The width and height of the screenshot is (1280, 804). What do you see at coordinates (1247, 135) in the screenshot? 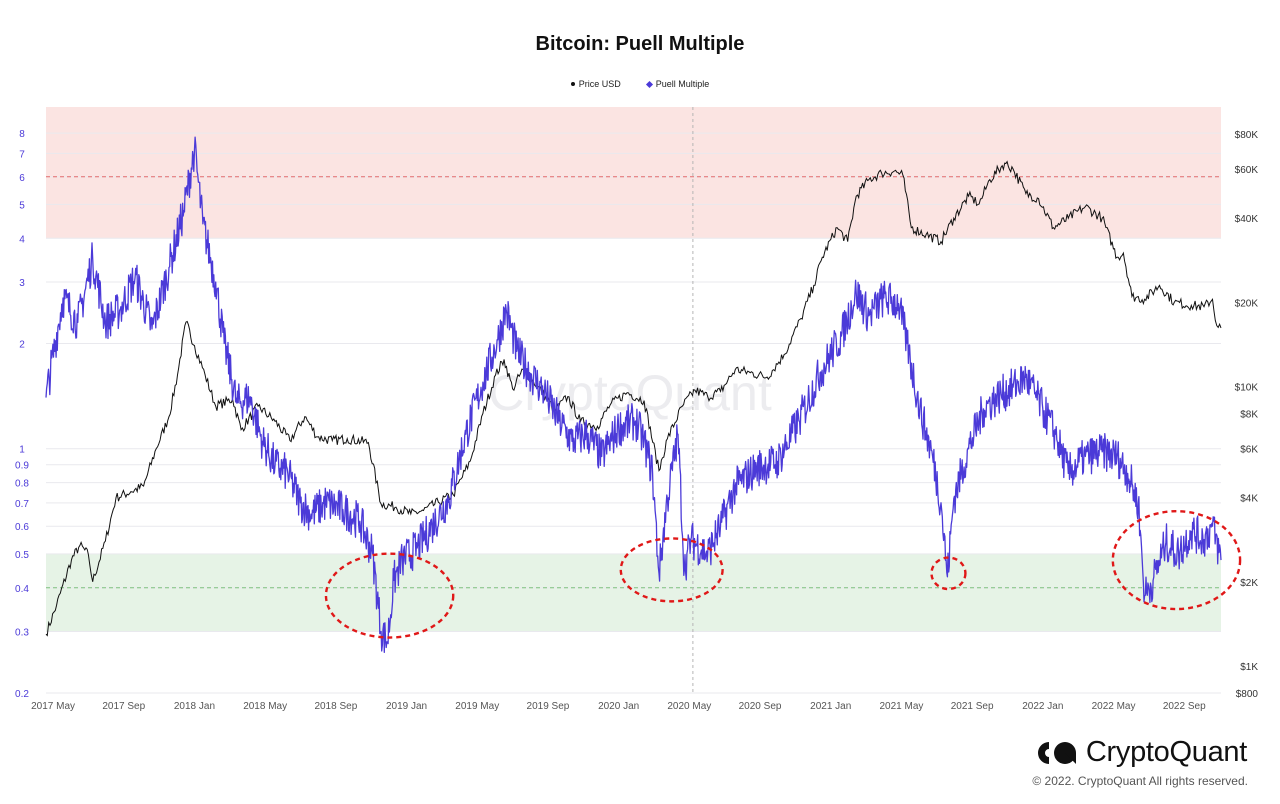
I see `right-tick-label: $80K` at bounding box center [1247, 135].